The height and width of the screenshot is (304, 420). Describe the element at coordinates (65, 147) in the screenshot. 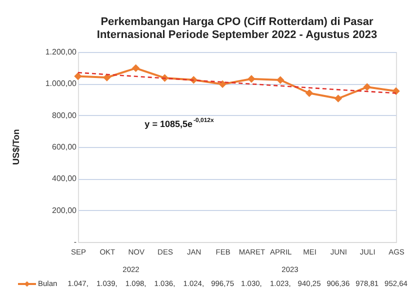

I see `y-tick-label: 600,00` at that location.